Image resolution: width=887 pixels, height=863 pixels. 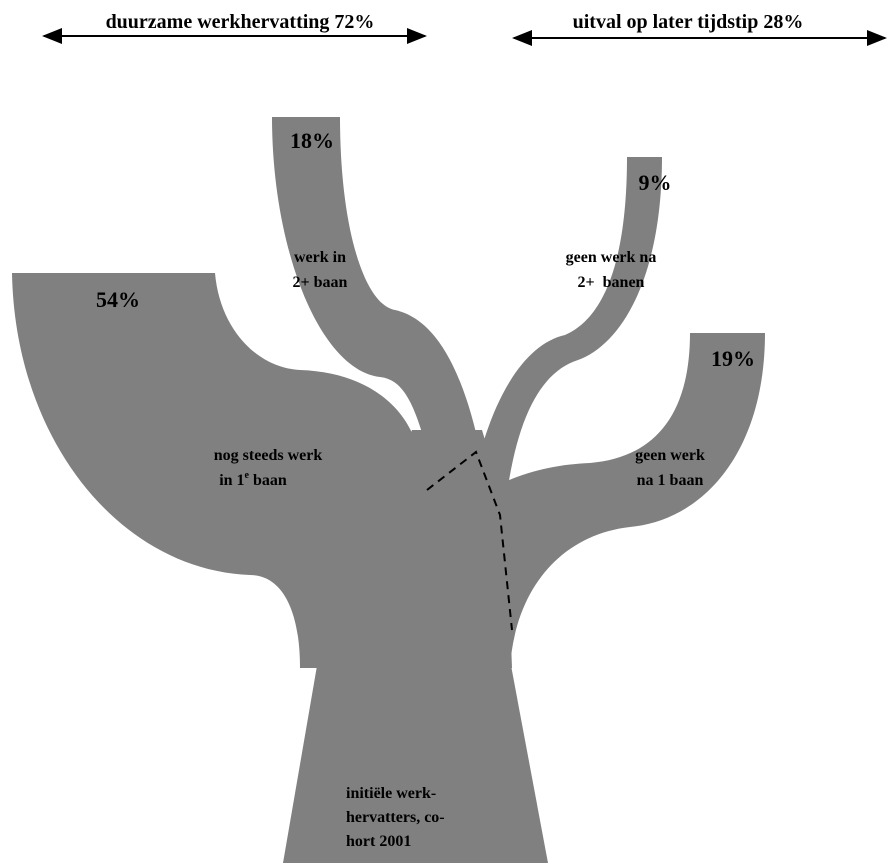 I want to click on label-no-work-one: geen werk, so click(x=670, y=455).